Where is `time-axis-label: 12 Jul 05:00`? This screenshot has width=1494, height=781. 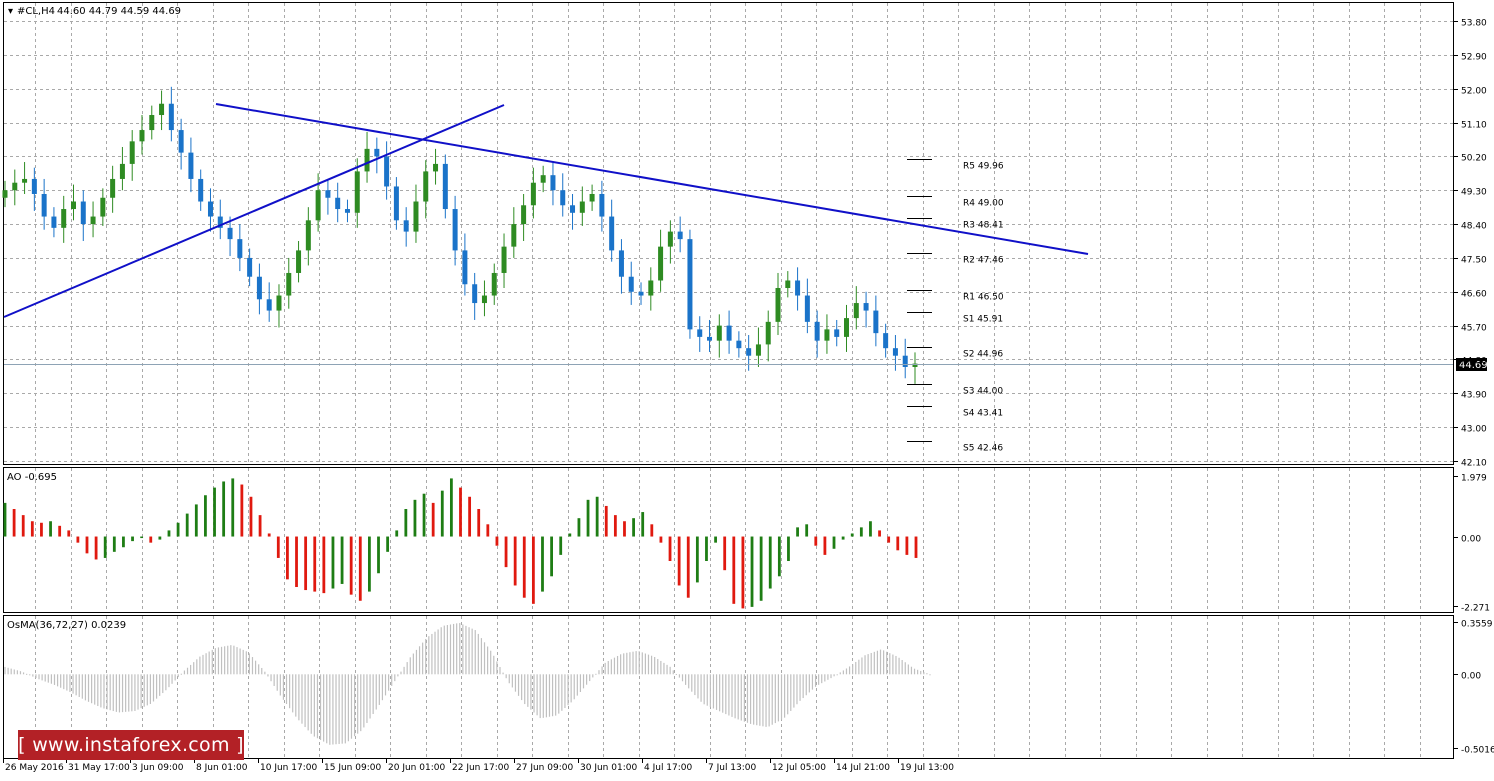
time-axis-label: 12 Jul 05:00 is located at coordinates (799, 768).